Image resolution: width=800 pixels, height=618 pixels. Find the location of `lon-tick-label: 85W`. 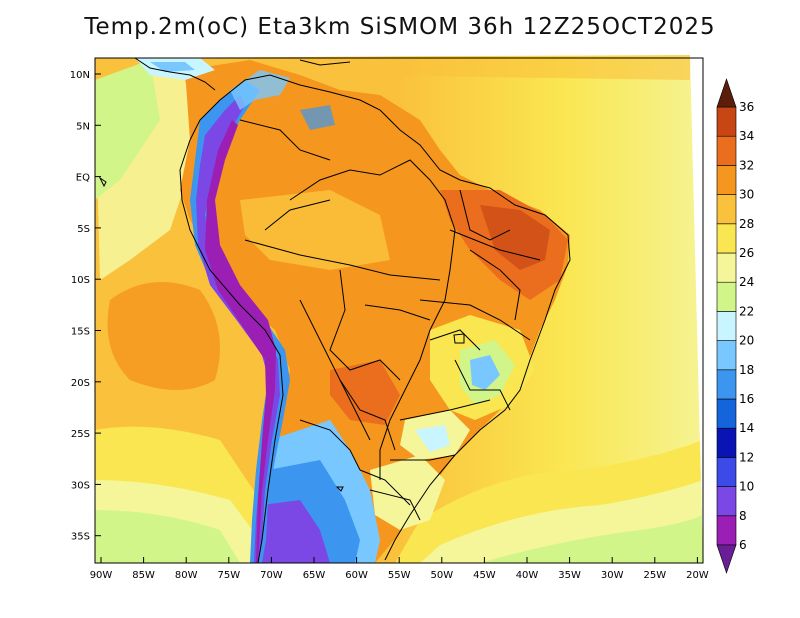

lon-tick-label: 85W is located at coordinates (143, 575).